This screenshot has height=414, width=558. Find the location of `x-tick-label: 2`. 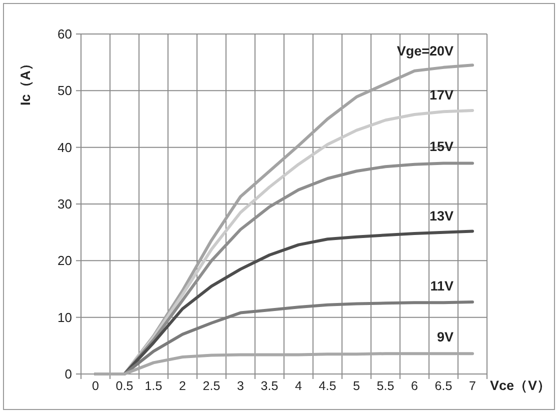

x-tick-label: 2 is located at coordinates (182, 386).